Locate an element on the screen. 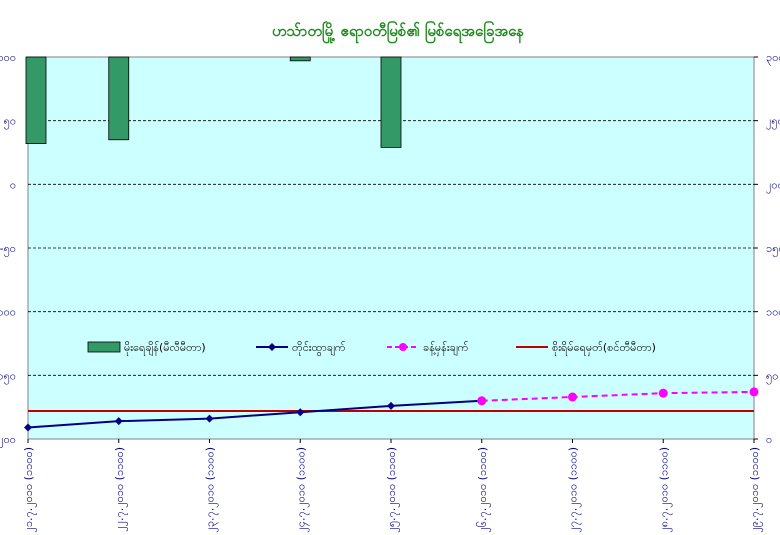 Image resolution: width=780 pixels, height=535 pixels. right-axis-tick: ၁၅၀ is located at coordinates (773, 249).